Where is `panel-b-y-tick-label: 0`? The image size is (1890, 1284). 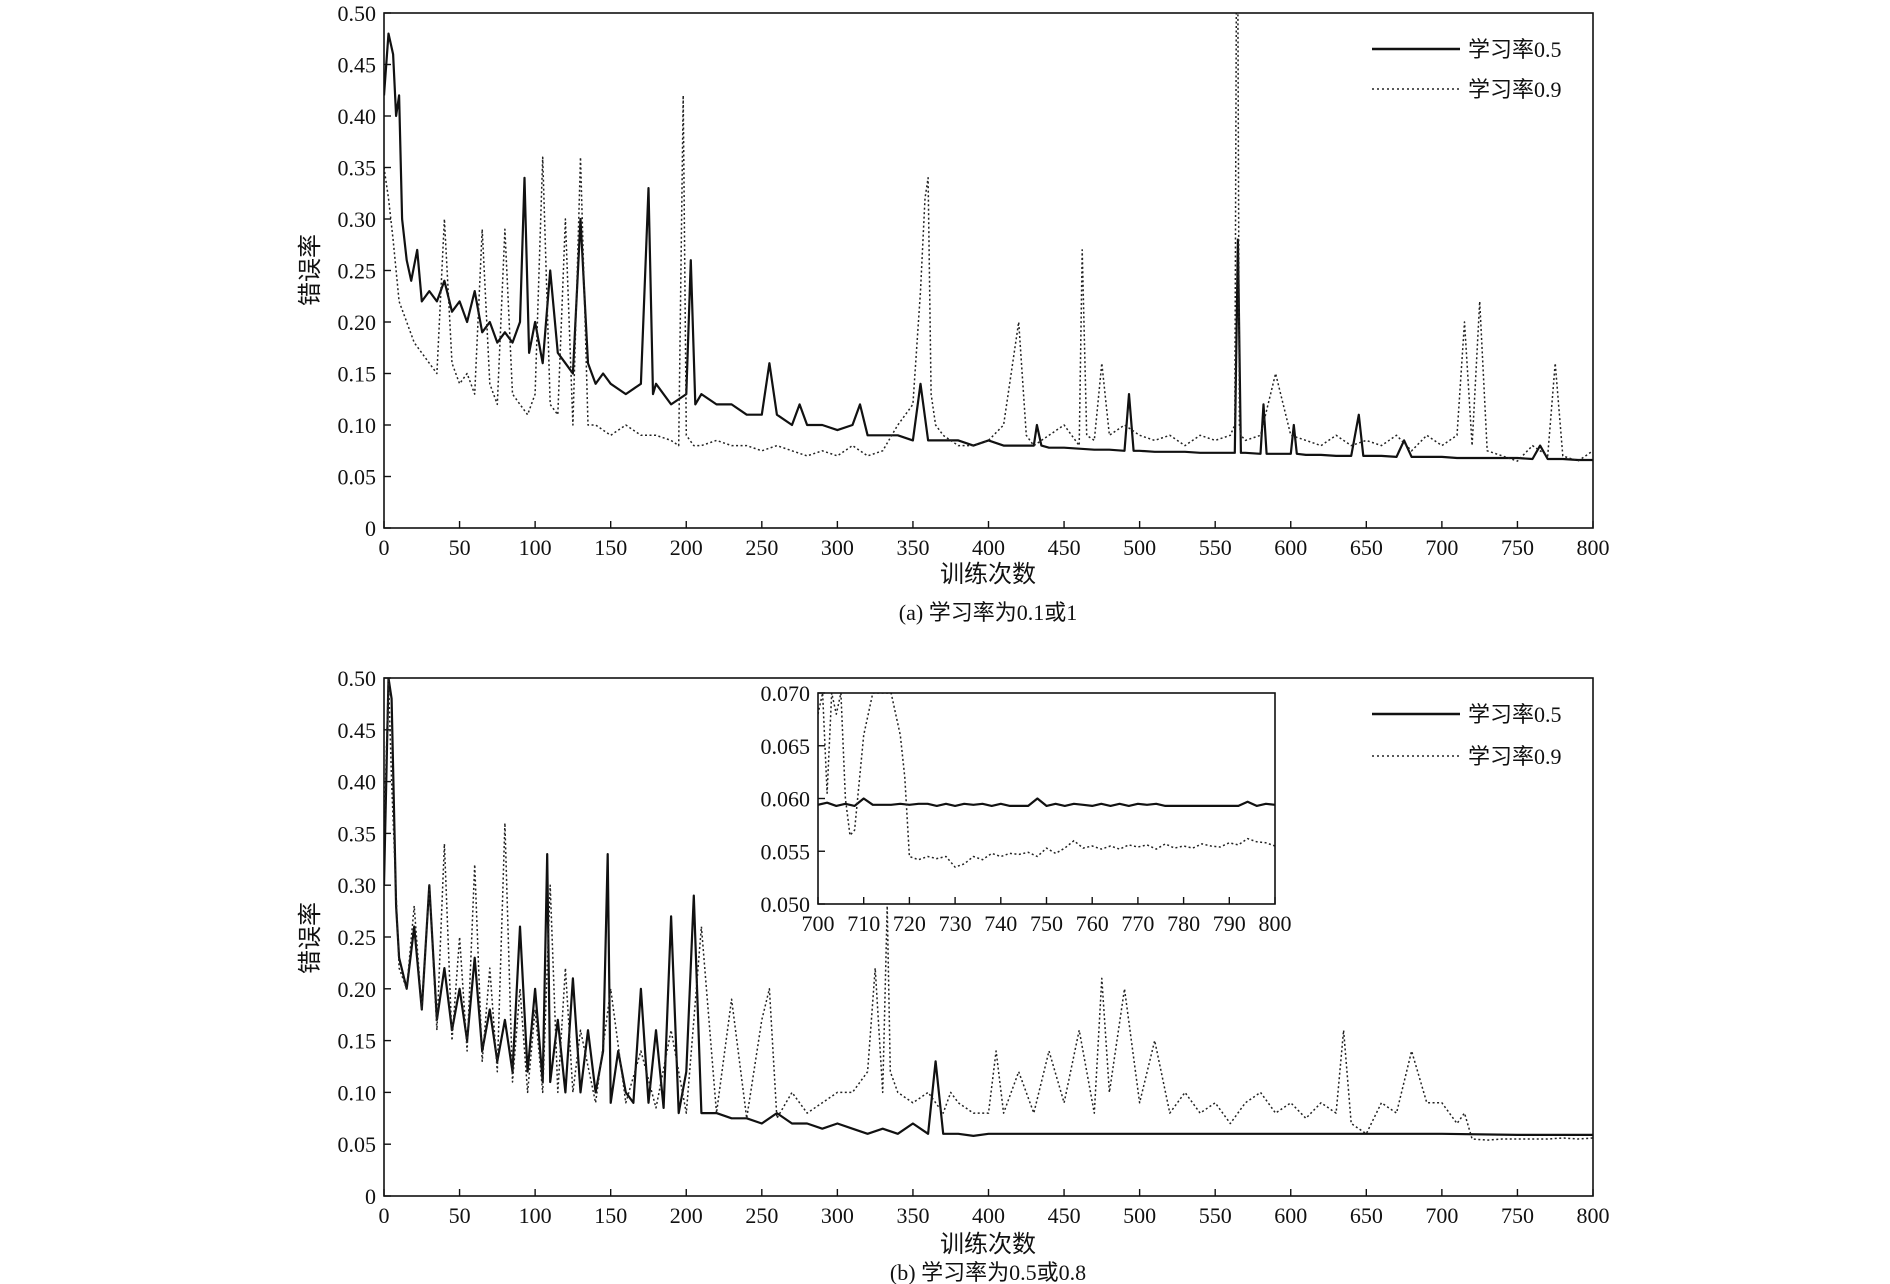 panel-b-y-tick-label: 0 is located at coordinates (370, 1196).